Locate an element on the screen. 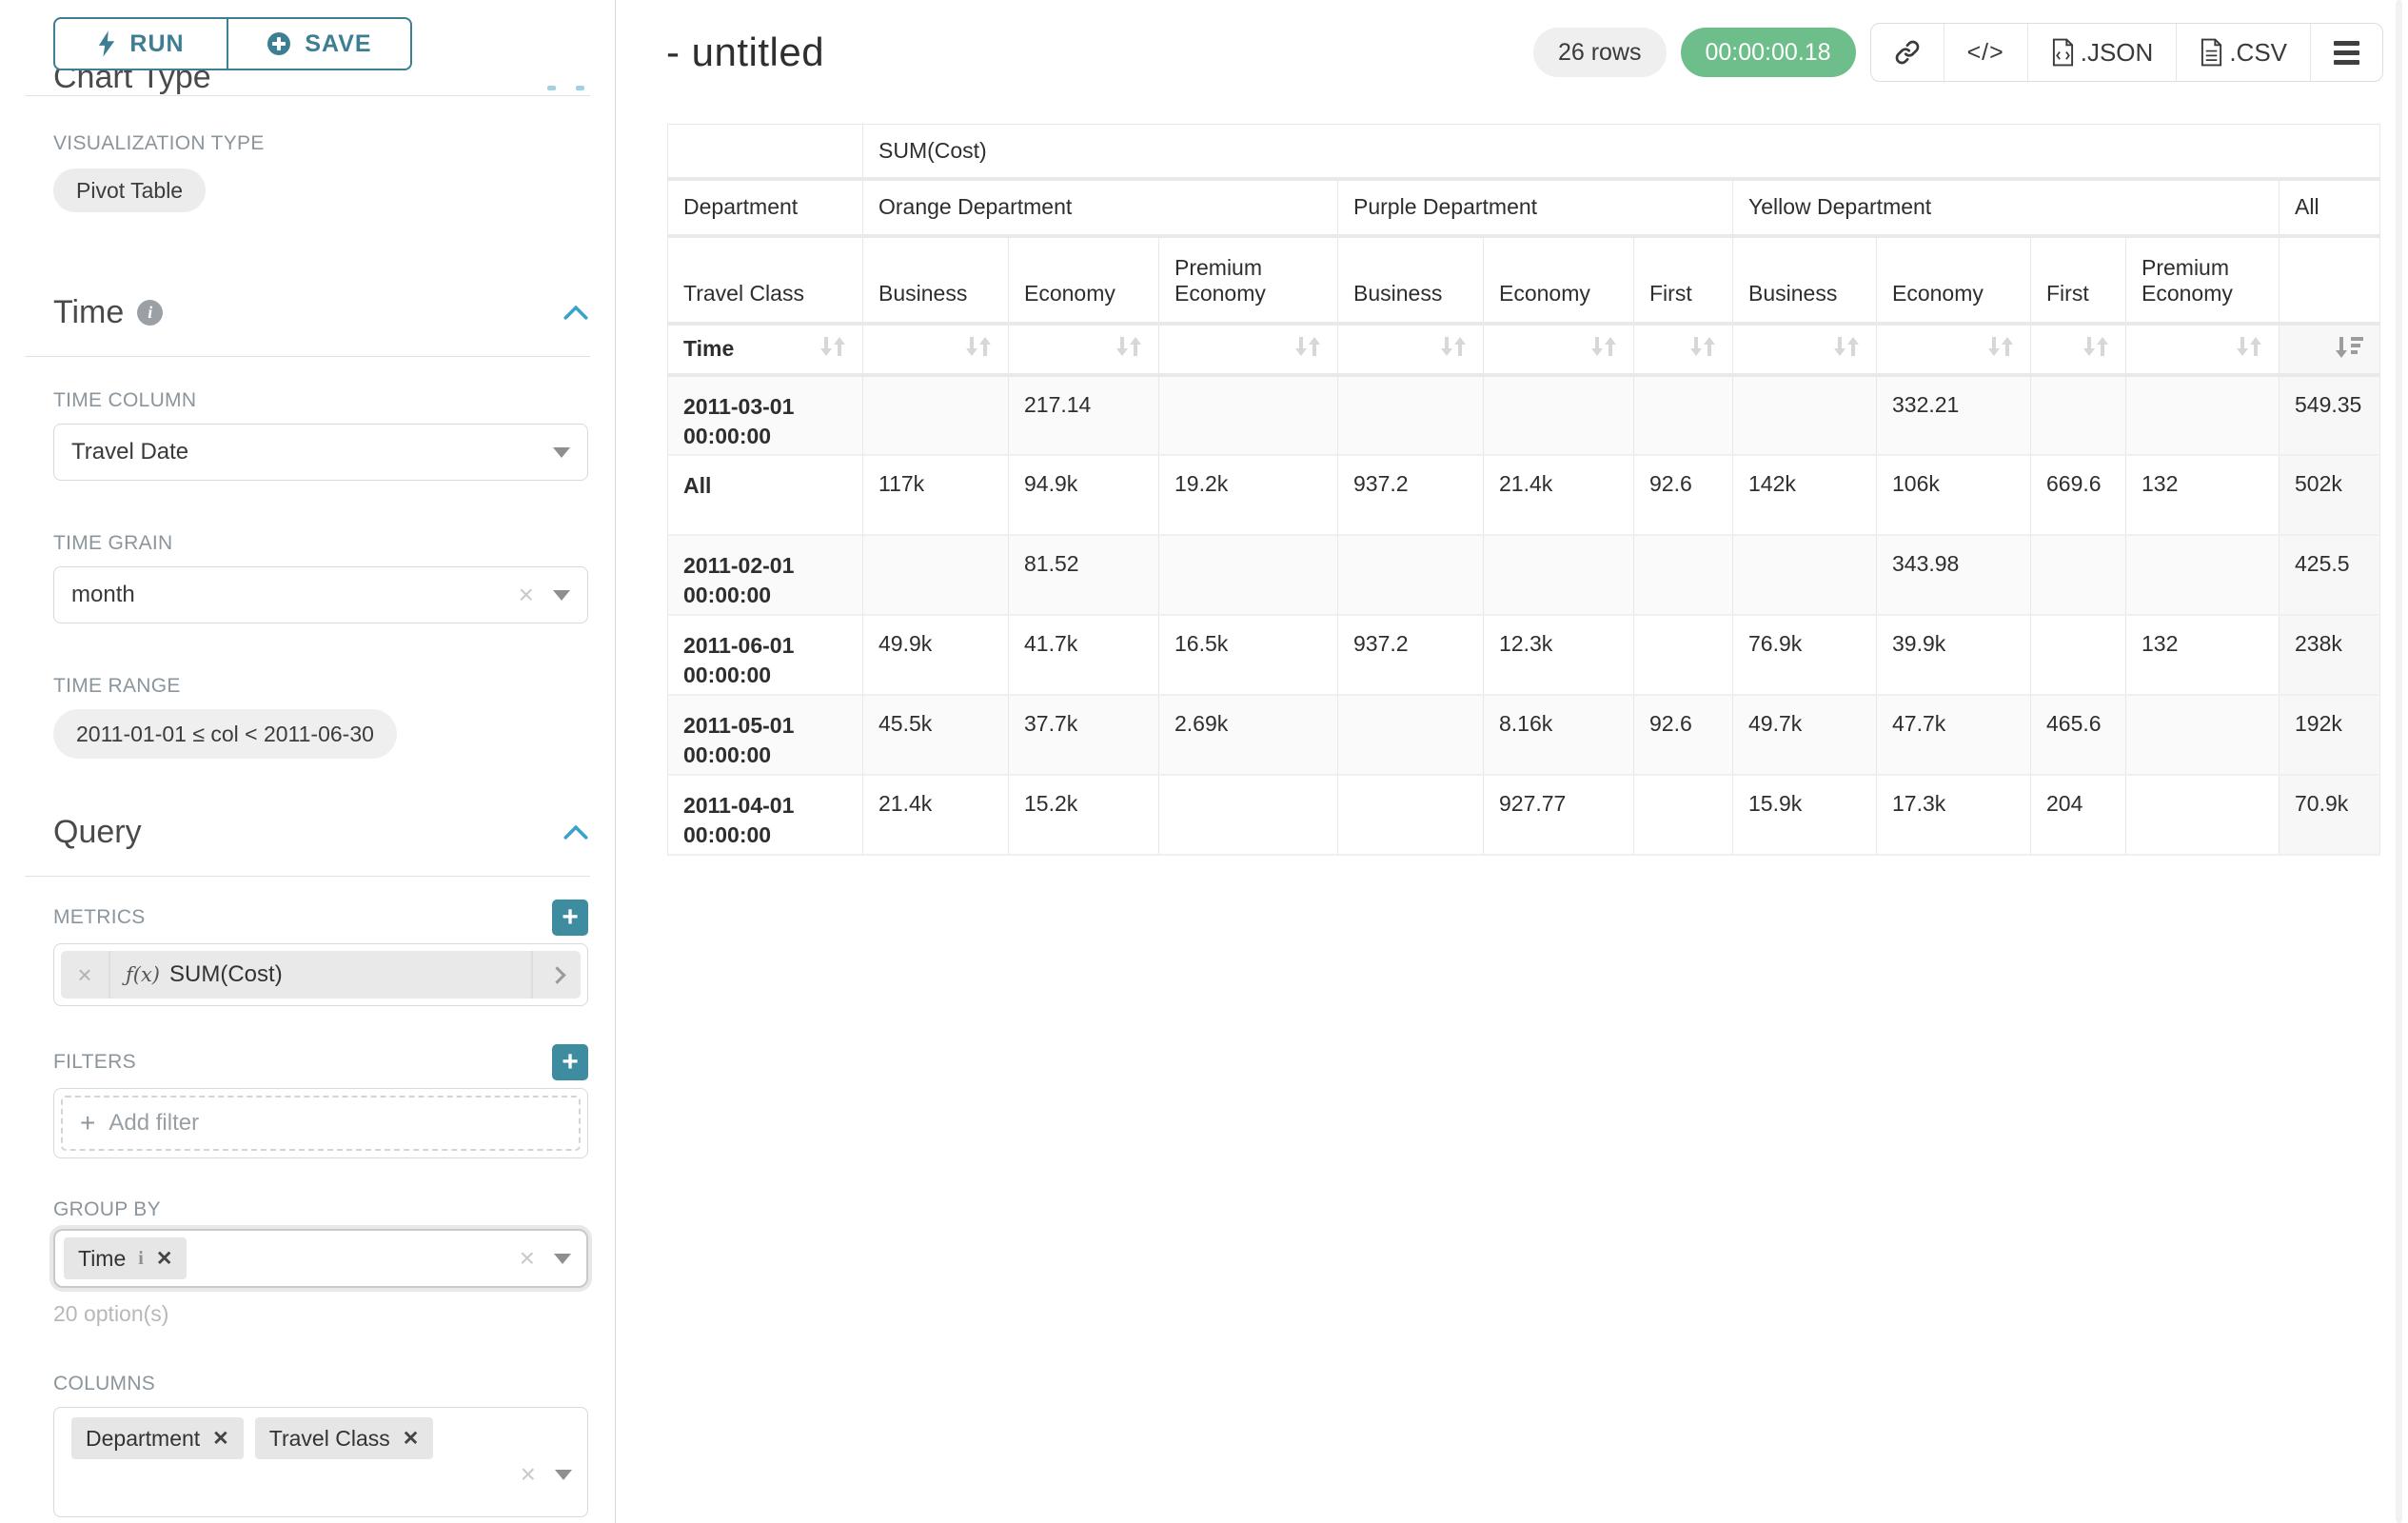 The width and height of the screenshot is (2408, 1523). export-csv-button: .CSV is located at coordinates (2244, 53).